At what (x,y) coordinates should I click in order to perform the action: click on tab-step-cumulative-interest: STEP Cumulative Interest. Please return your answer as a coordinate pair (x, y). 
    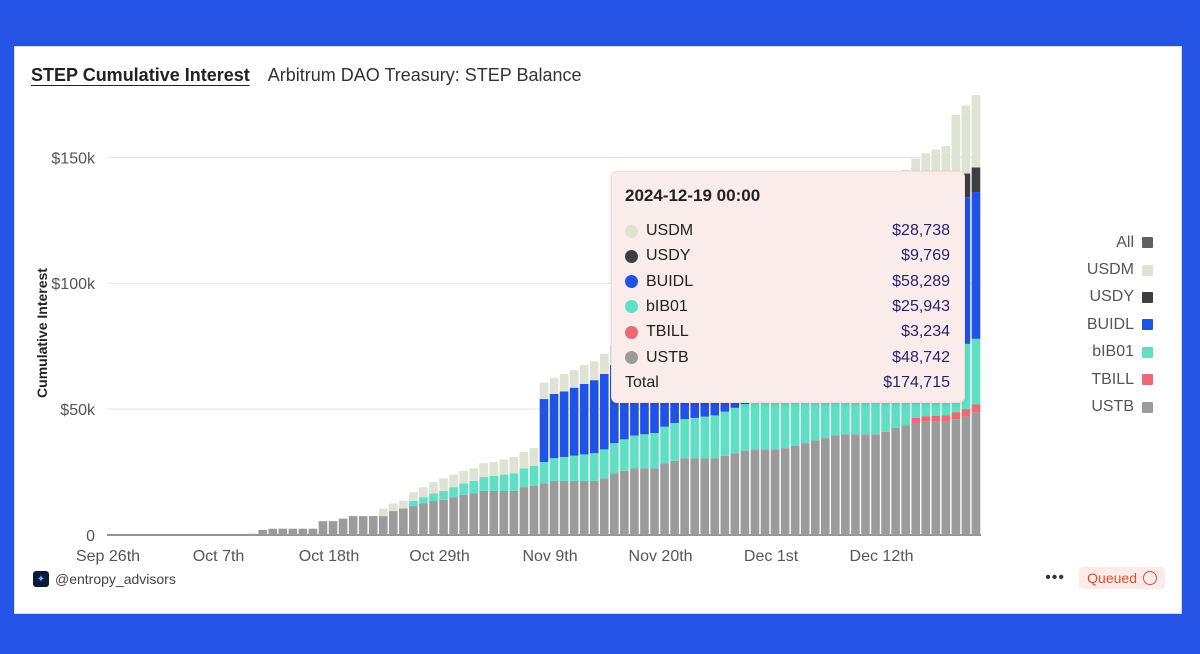
    Looking at the image, I should click on (140, 75).